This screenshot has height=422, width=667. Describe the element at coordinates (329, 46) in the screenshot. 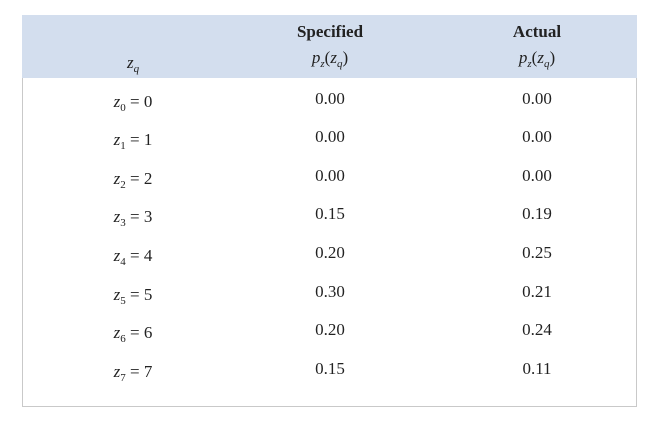

I see `header-band` at that location.